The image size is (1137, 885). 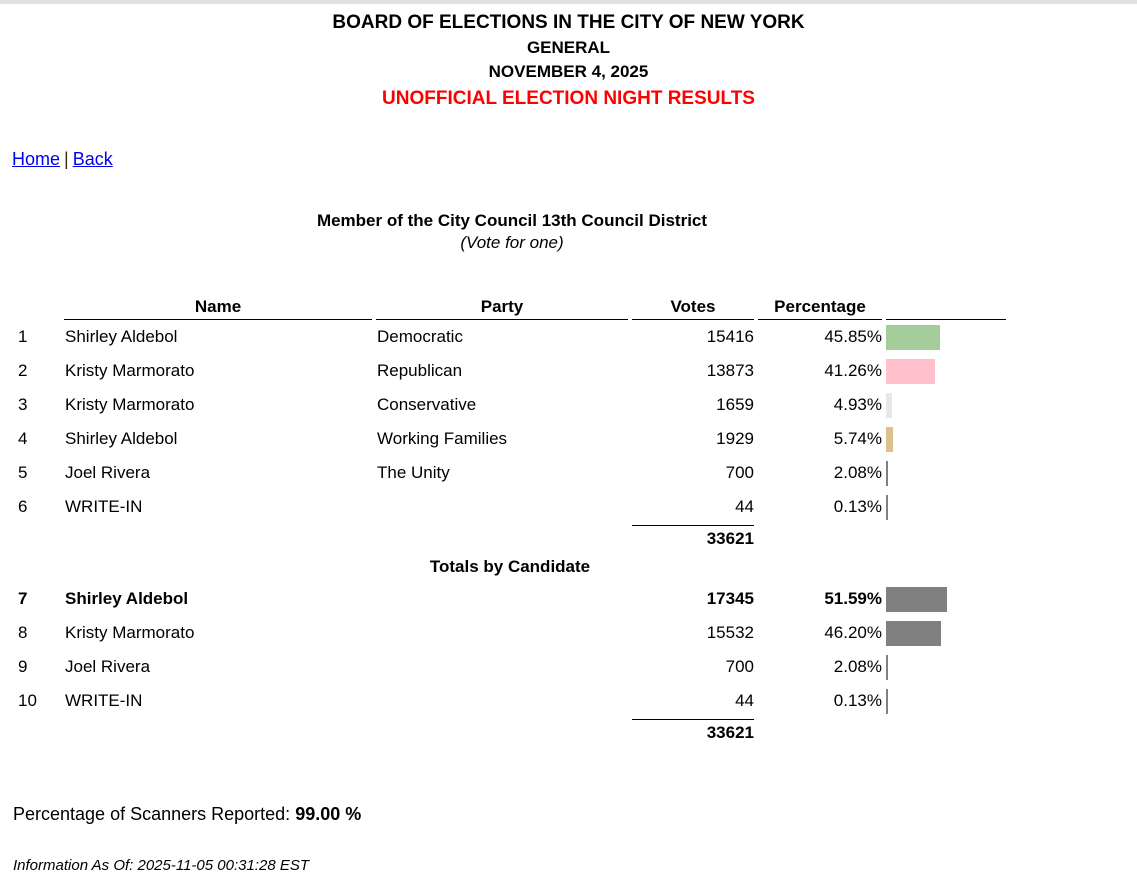 I want to click on home-link: Home, so click(x=36, y=159).